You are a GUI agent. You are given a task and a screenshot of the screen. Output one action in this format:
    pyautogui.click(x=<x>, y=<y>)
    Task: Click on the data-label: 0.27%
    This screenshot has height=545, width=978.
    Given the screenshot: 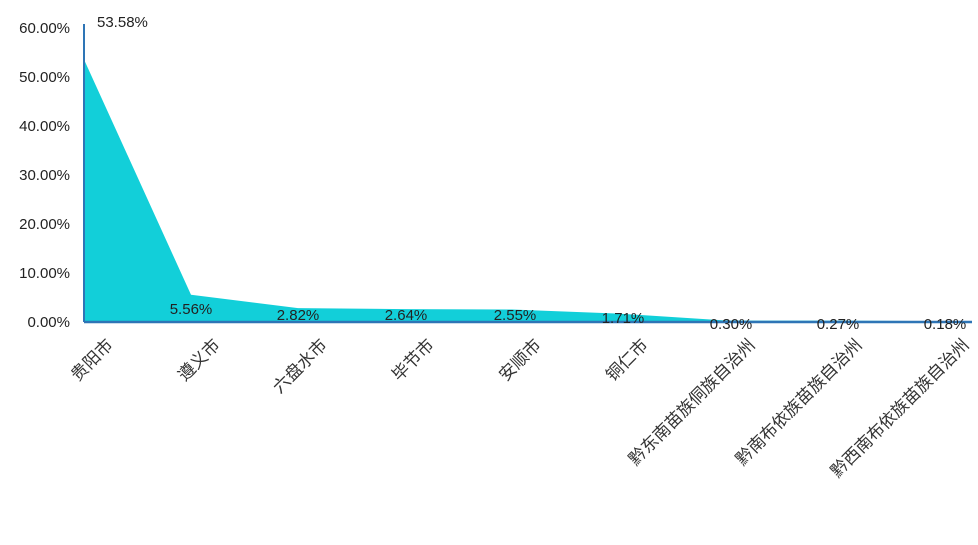 What is the action you would take?
    pyautogui.click(x=838, y=324)
    